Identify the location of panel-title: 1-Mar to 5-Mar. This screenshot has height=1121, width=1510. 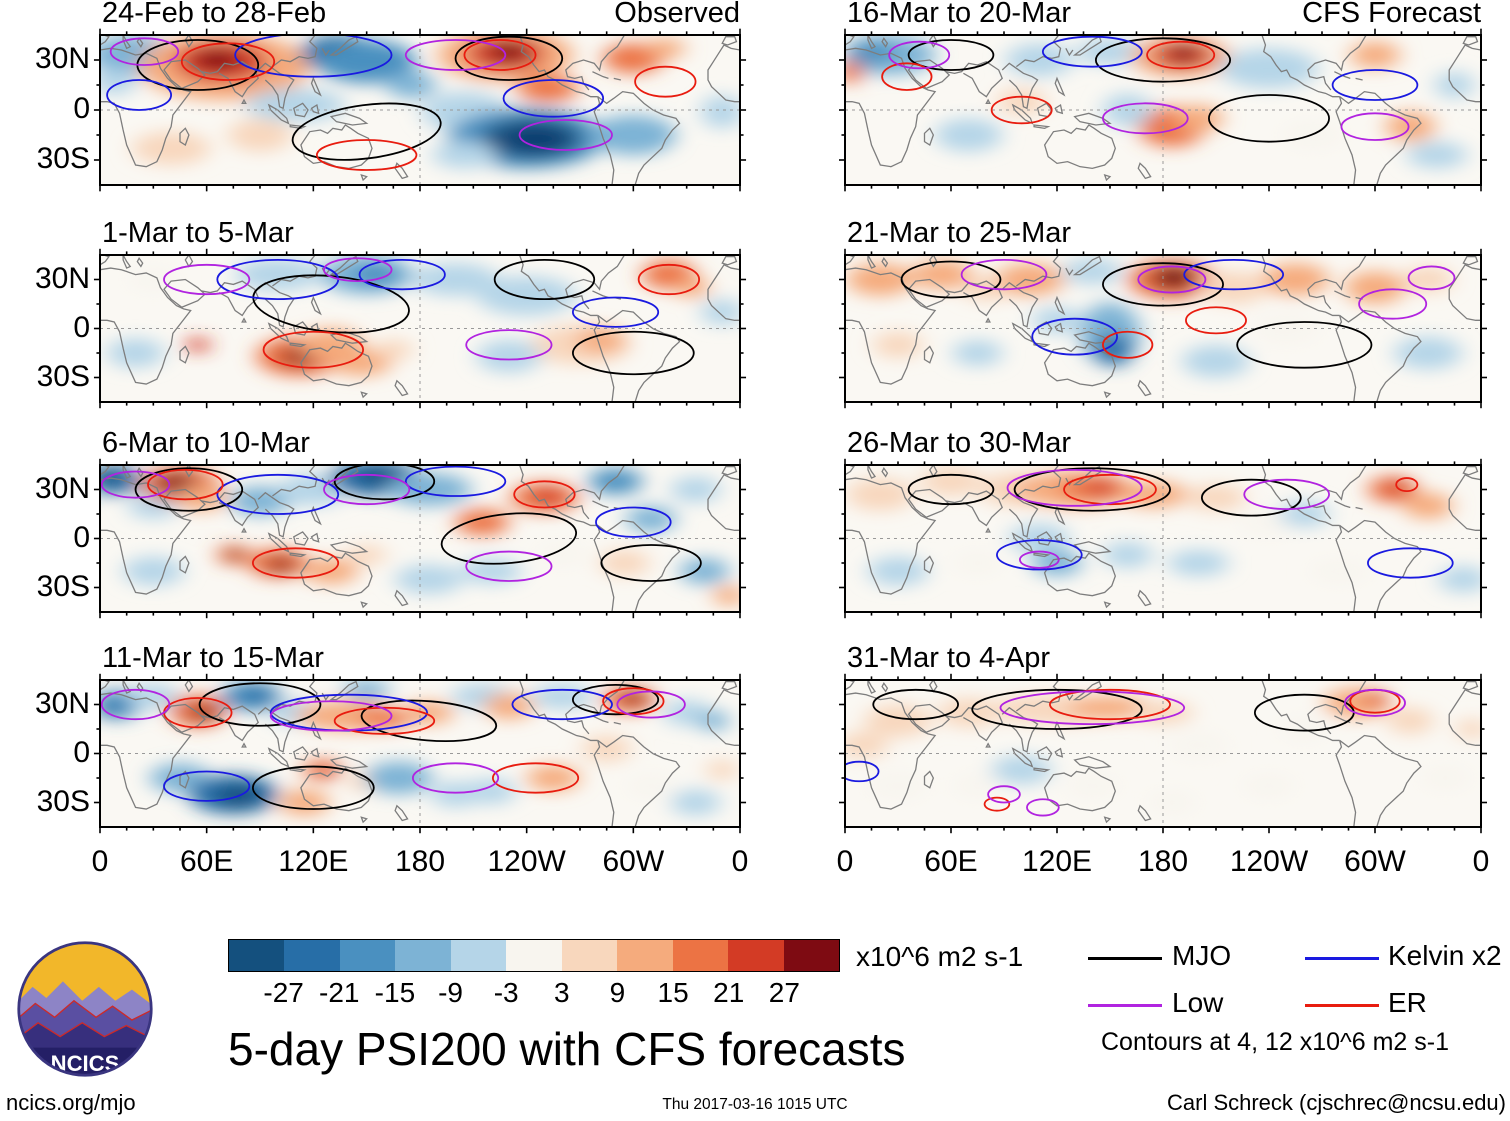
(198, 233).